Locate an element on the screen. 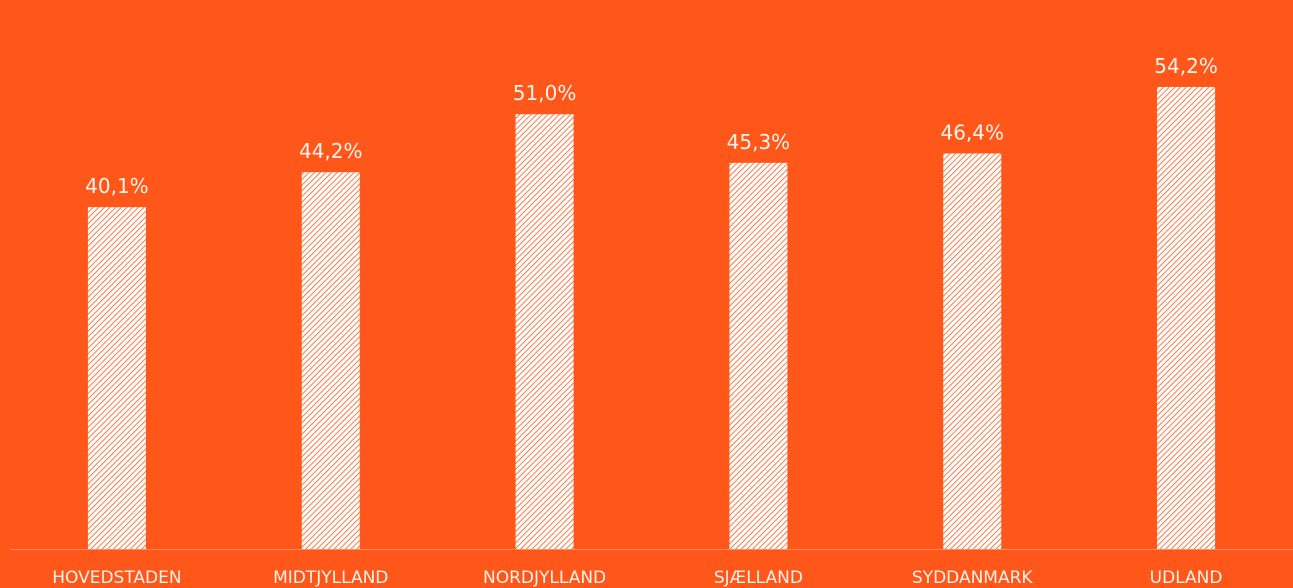 This screenshot has width=1293, height=588. value-label: 46,4% is located at coordinates (972, 132).